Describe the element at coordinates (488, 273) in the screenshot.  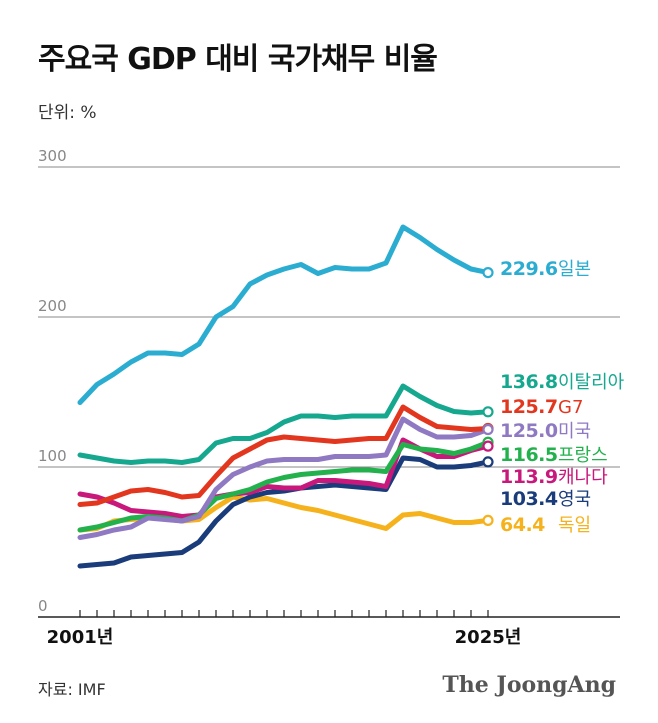
I see `end-marker-일본` at that location.